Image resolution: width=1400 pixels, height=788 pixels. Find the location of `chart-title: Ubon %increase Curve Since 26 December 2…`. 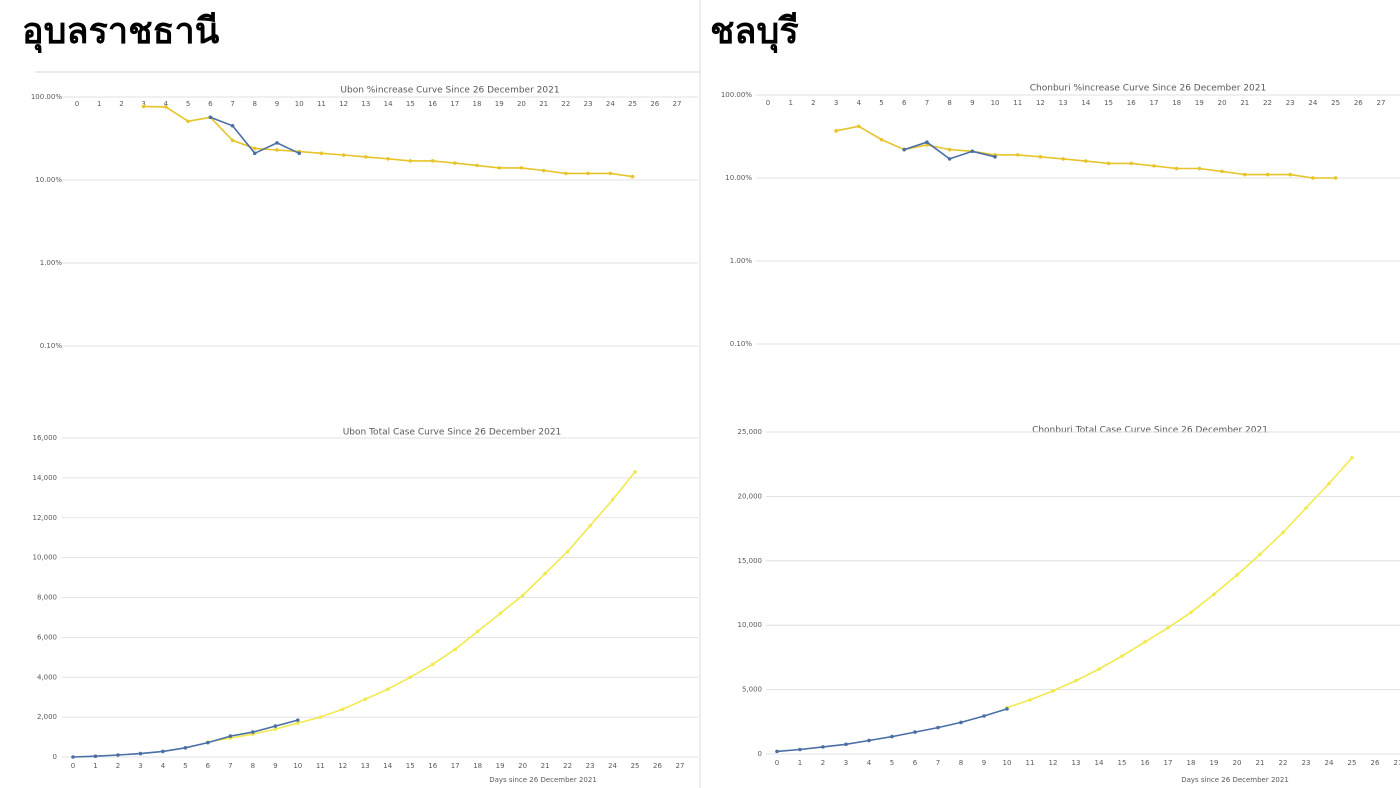

chart-title: Ubon %increase Curve Since 26 December 2… is located at coordinates (449, 91).